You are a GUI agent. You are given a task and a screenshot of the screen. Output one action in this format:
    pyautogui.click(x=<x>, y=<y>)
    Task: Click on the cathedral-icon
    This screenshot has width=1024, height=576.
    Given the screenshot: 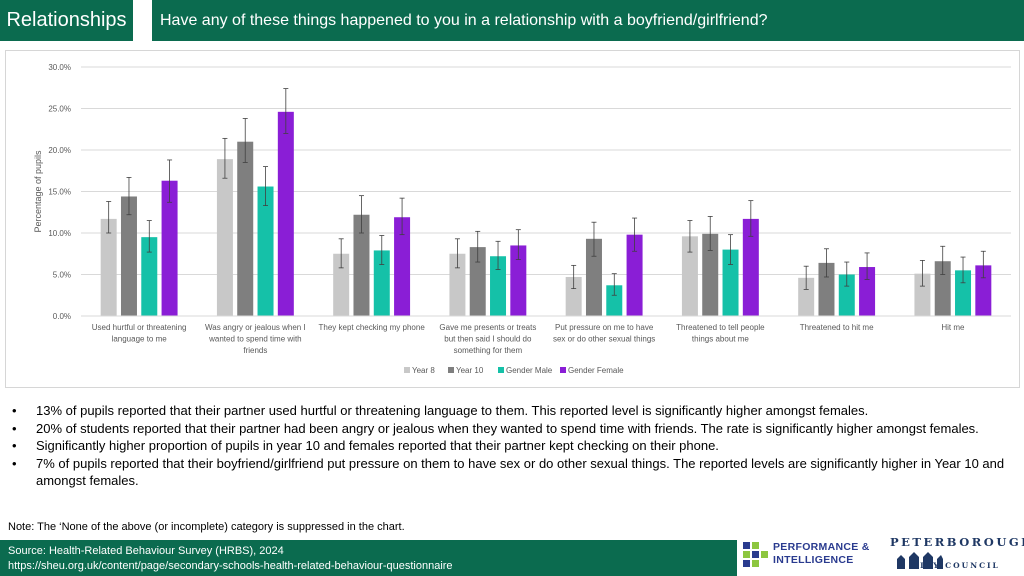 What is the action you would take?
    pyautogui.click(x=920, y=560)
    